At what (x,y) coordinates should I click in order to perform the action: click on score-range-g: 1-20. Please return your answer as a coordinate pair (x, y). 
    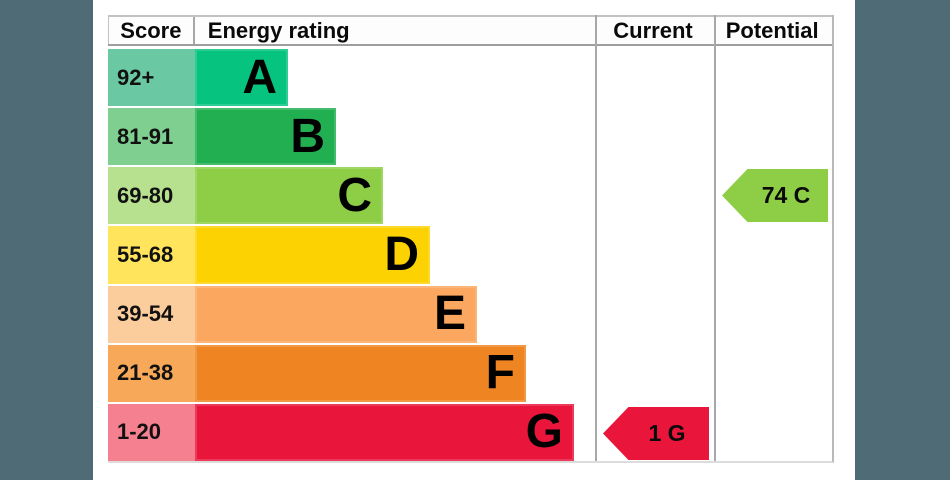
    Looking at the image, I should click on (151, 432).